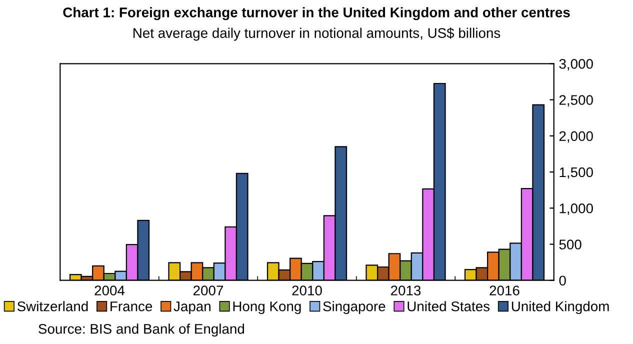 The height and width of the screenshot is (344, 633). I want to click on x-tick-label: 2007, so click(209, 291).